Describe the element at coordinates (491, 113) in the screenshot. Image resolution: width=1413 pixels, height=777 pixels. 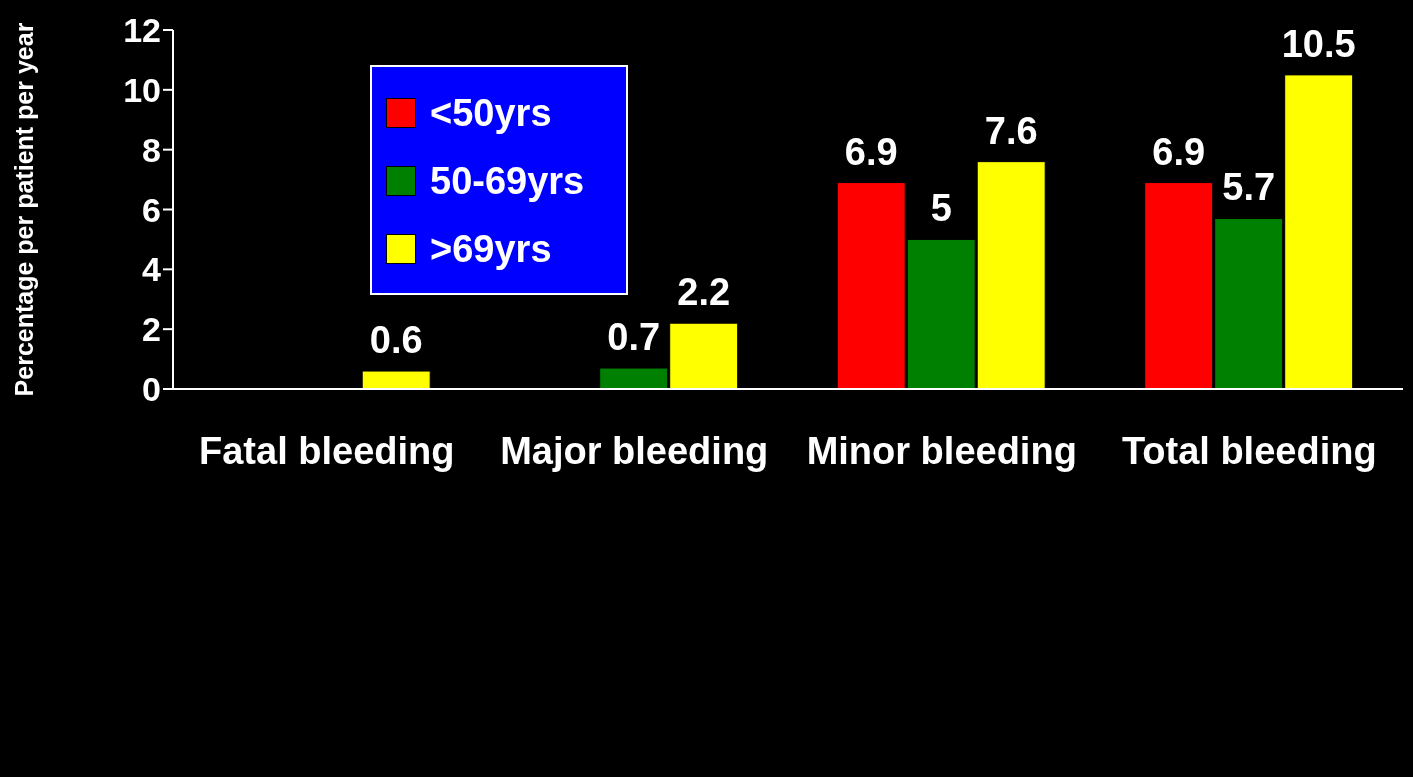
I see `legend-label: <50yrs` at that location.